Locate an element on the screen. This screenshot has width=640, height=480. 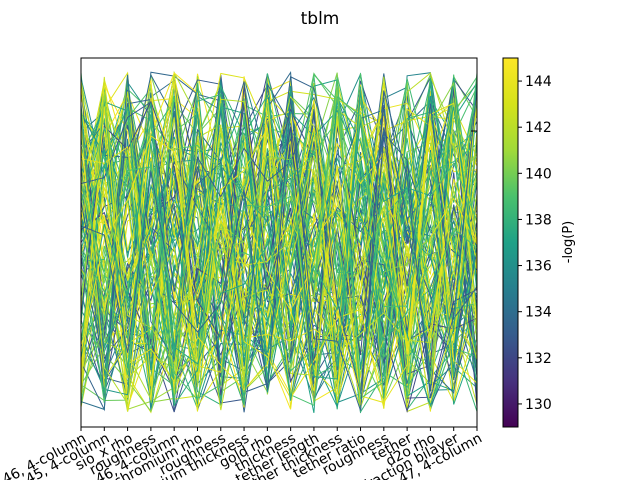
colorbar-label: -log(P) is located at coordinates (568, 242).